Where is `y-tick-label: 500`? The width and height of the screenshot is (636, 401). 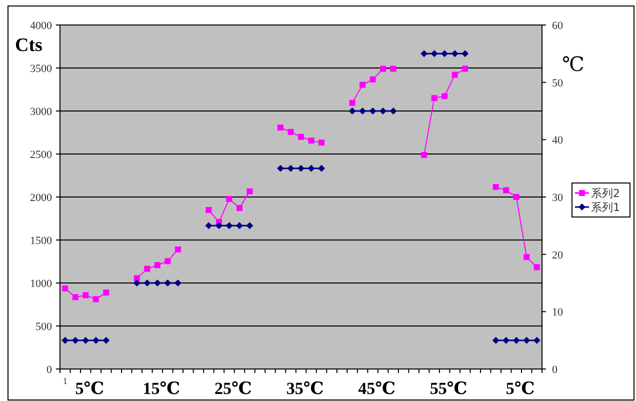
y-tick-label: 500 is located at coordinates (44, 327).